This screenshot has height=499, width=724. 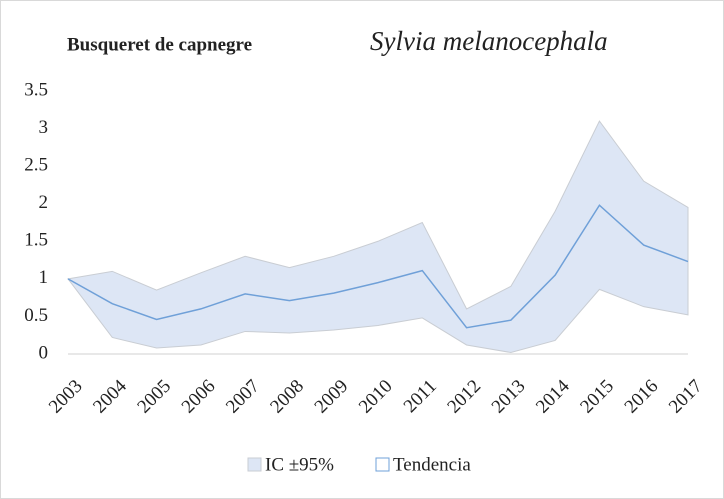 I want to click on chart-title: Busqueret de capnegre, so click(x=159, y=44).